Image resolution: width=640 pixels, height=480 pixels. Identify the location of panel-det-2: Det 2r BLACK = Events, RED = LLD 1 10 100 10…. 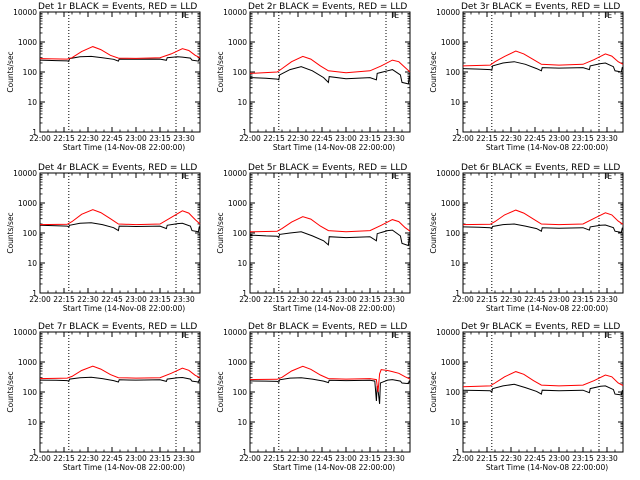
(313, 77).